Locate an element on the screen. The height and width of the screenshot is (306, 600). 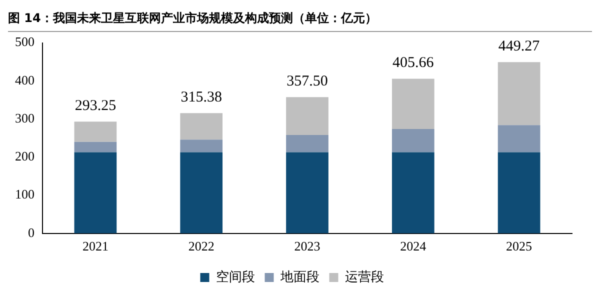
legend-label: 地面段 is located at coordinates (299, 276).